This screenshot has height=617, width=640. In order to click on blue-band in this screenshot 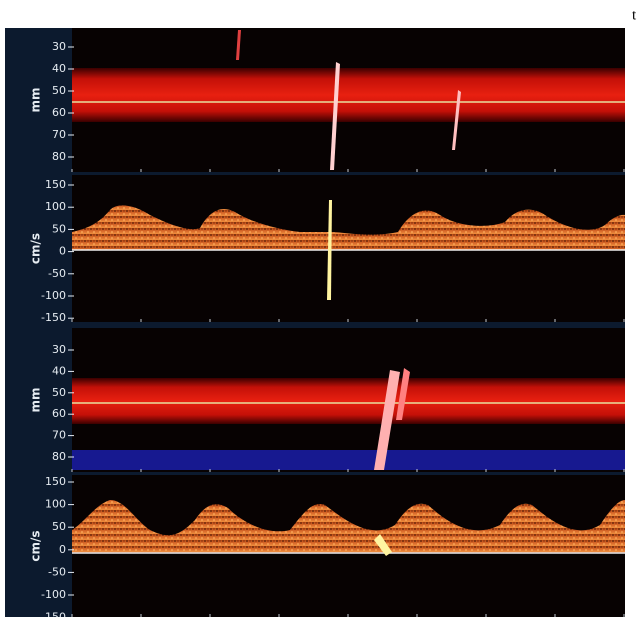, I will do `click(348, 460)`.